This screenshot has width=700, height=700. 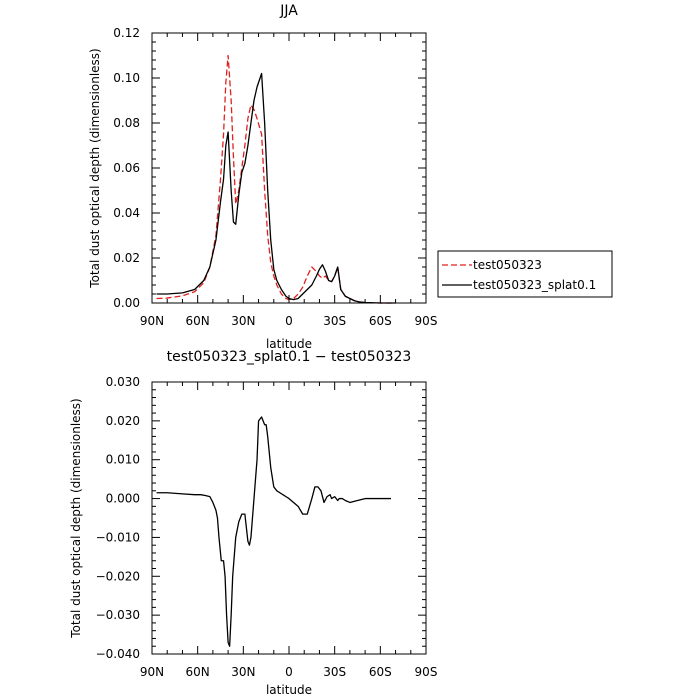 I want to click on top-chart-title: JJA, so click(x=288, y=11).